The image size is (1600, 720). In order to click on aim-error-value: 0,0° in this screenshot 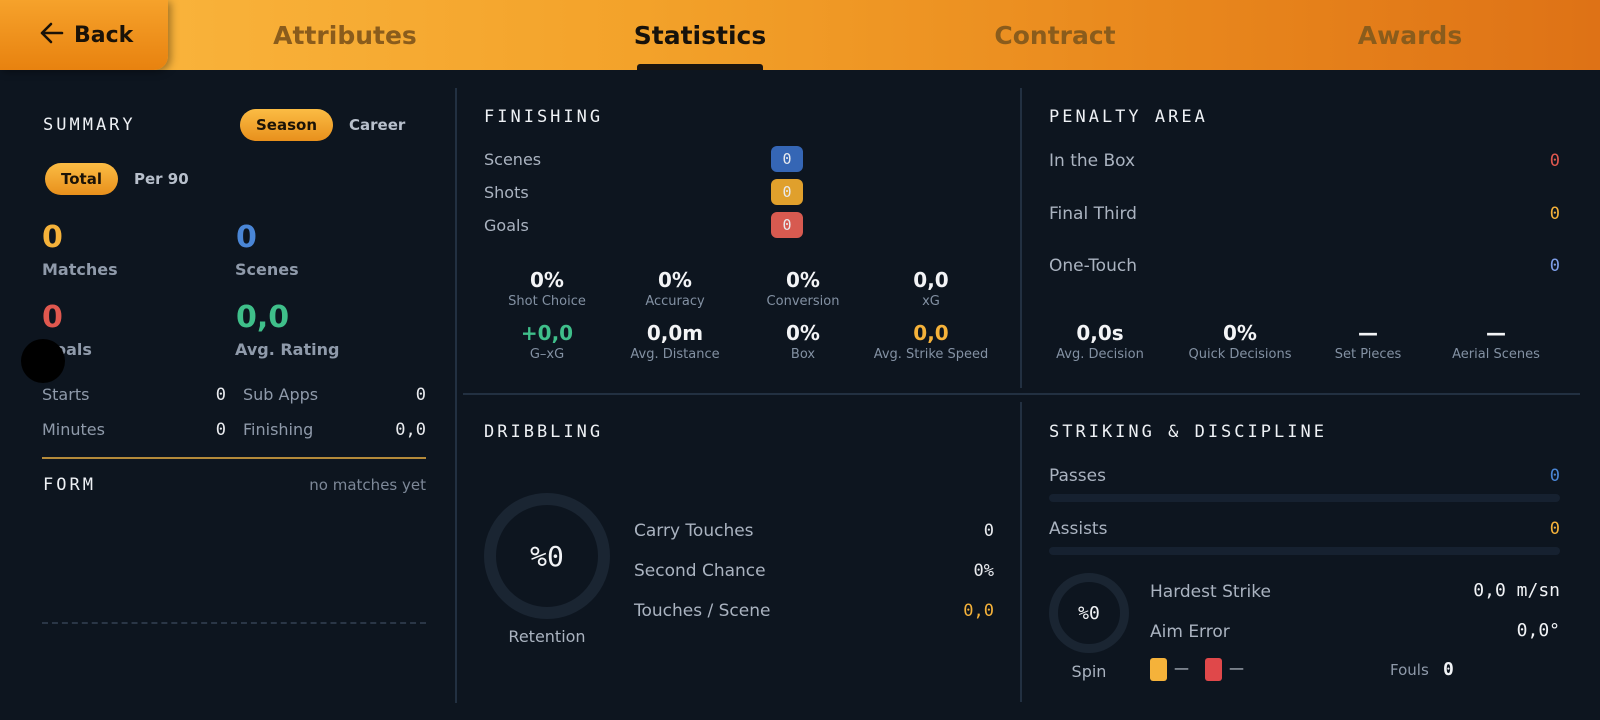, I will do `click(1538, 630)`.